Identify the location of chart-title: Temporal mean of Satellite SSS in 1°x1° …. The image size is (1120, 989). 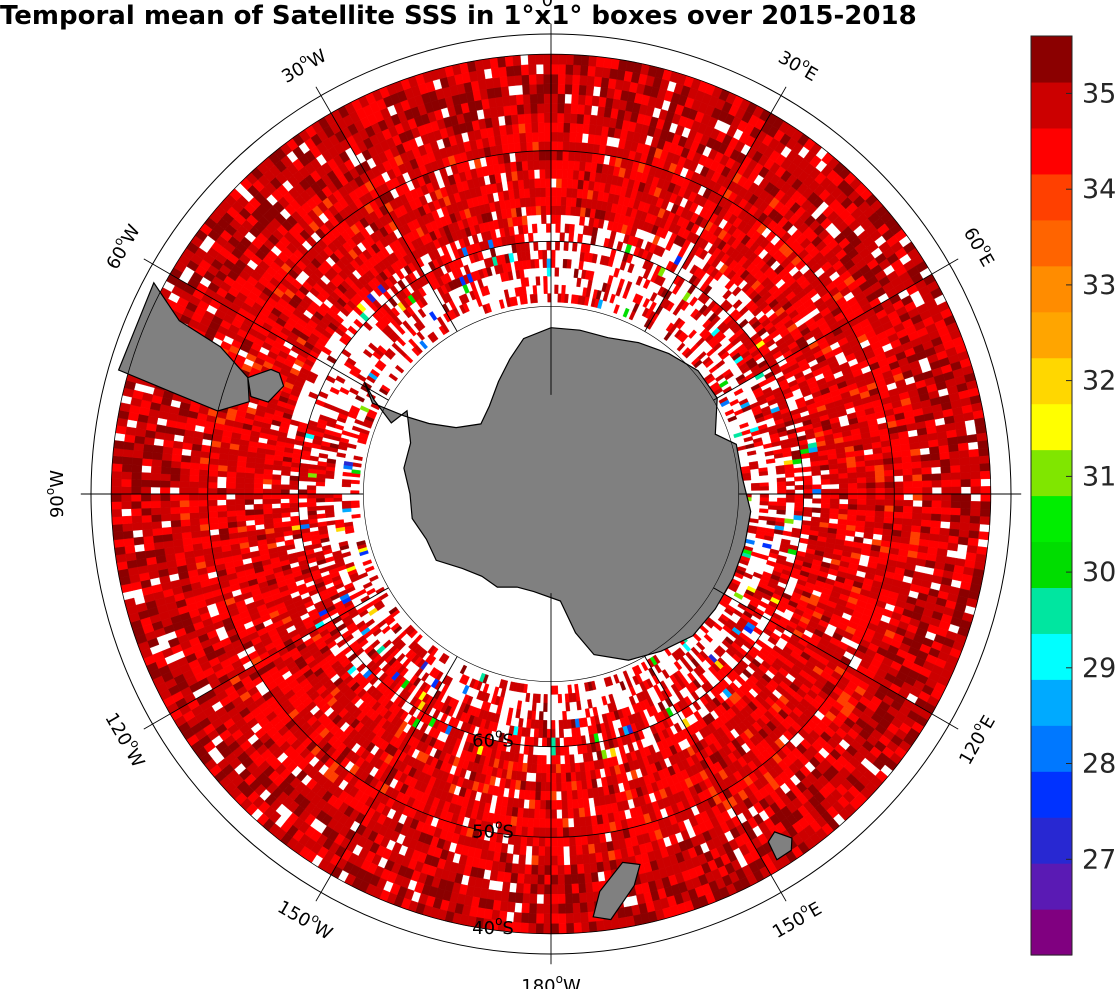
(458, 16).